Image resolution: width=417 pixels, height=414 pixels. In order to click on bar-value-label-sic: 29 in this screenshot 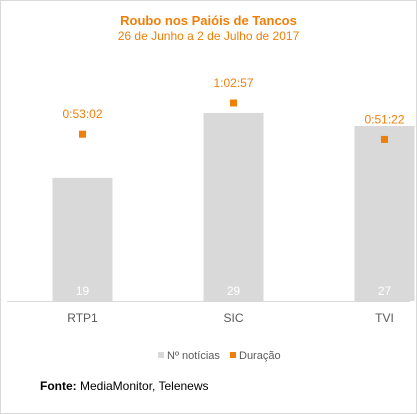, I will do `click(234, 291)`.